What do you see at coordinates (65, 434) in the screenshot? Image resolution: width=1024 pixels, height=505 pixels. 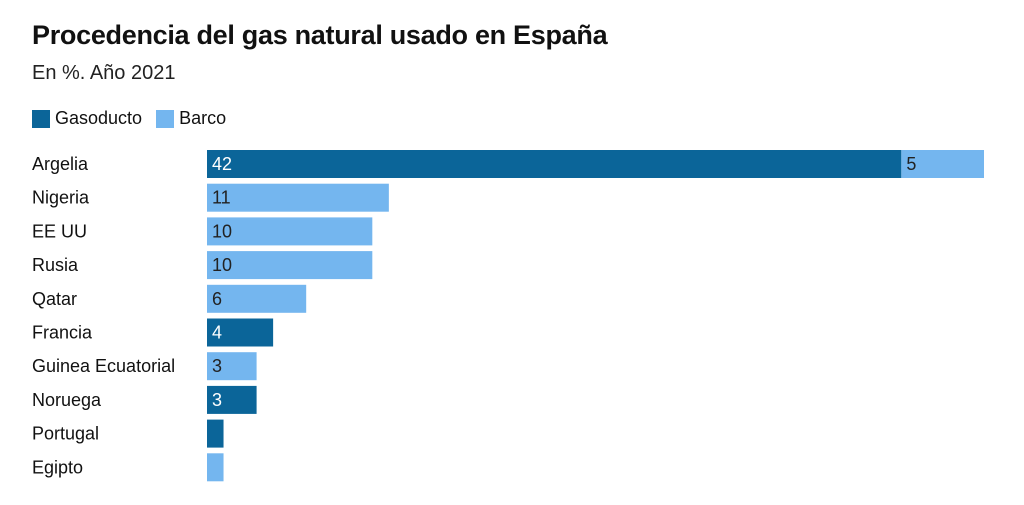 I see `category-label: Portugal` at bounding box center [65, 434].